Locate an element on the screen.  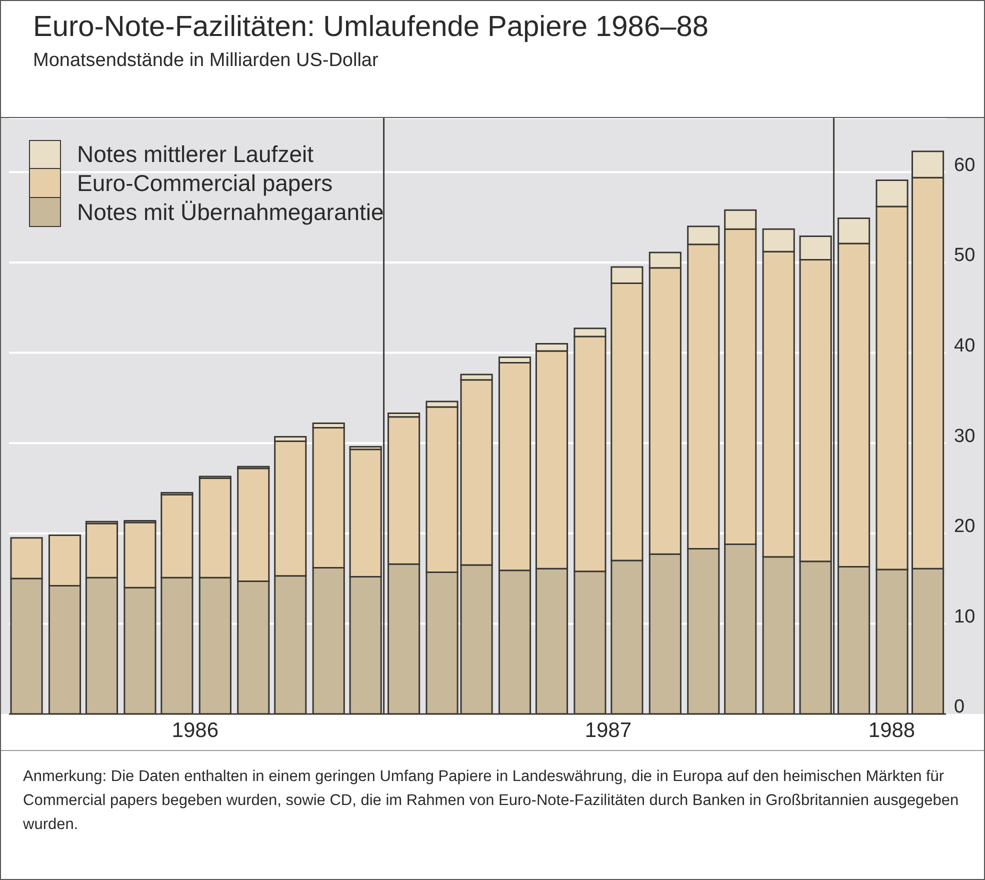
y-tick-label: 0 is located at coordinates (959, 707).